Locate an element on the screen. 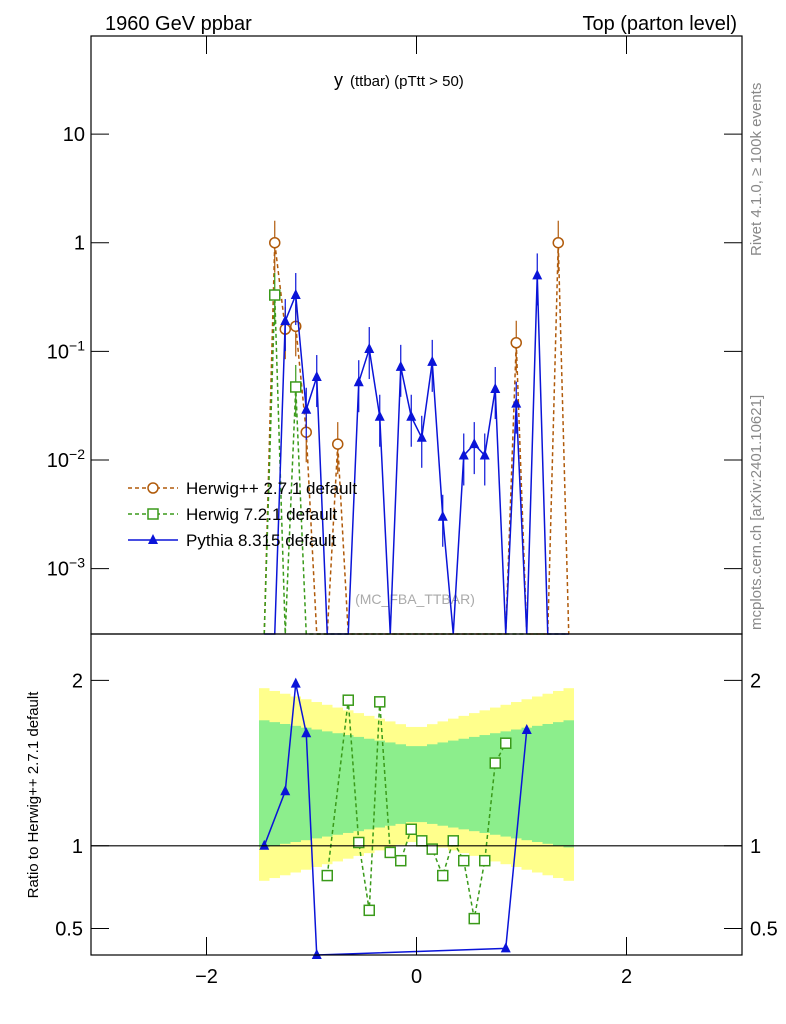 This screenshot has height=1024, width=786. x-tick-label: −2 is located at coordinates (206, 977).